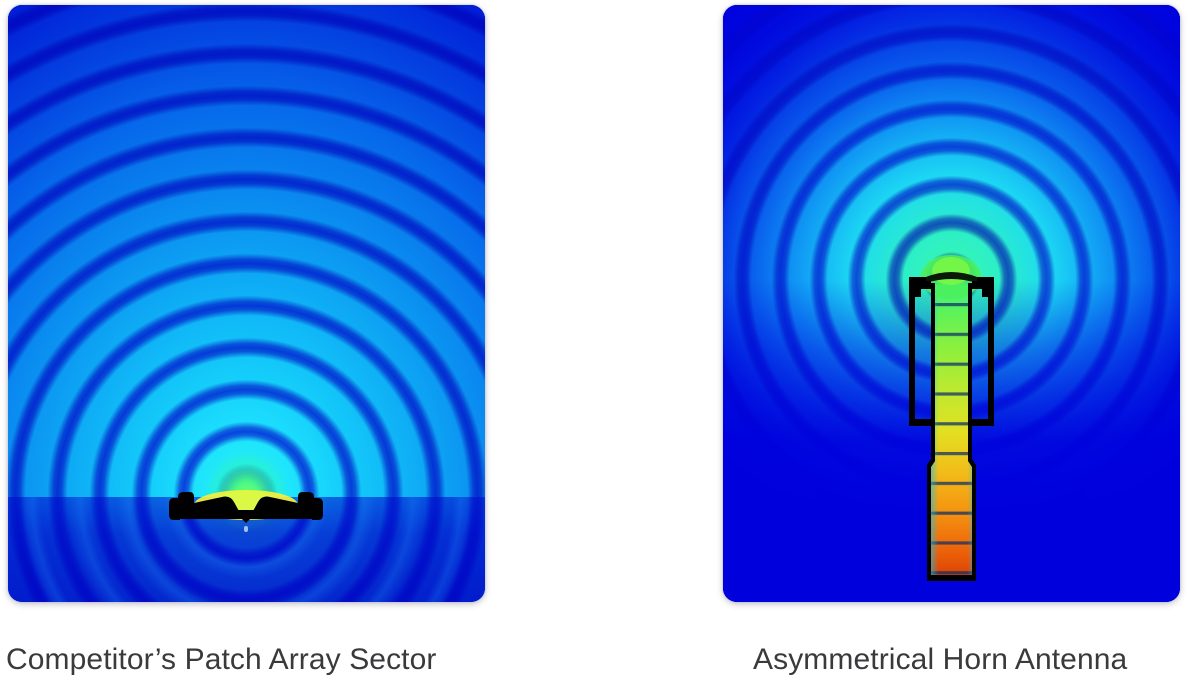 This screenshot has height=690, width=1200. I want to click on feed-spark, so click(246, 529).